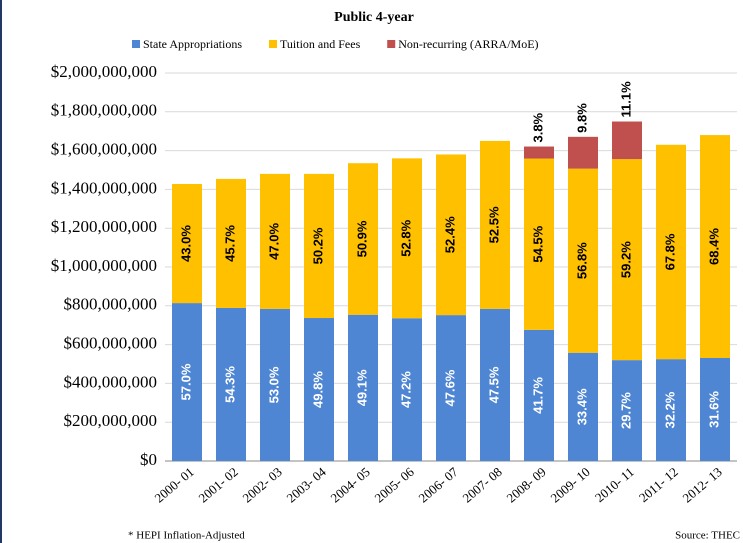  Describe the element at coordinates (374, 17) in the screenshot. I see `chart-title: Public 4-year` at that location.